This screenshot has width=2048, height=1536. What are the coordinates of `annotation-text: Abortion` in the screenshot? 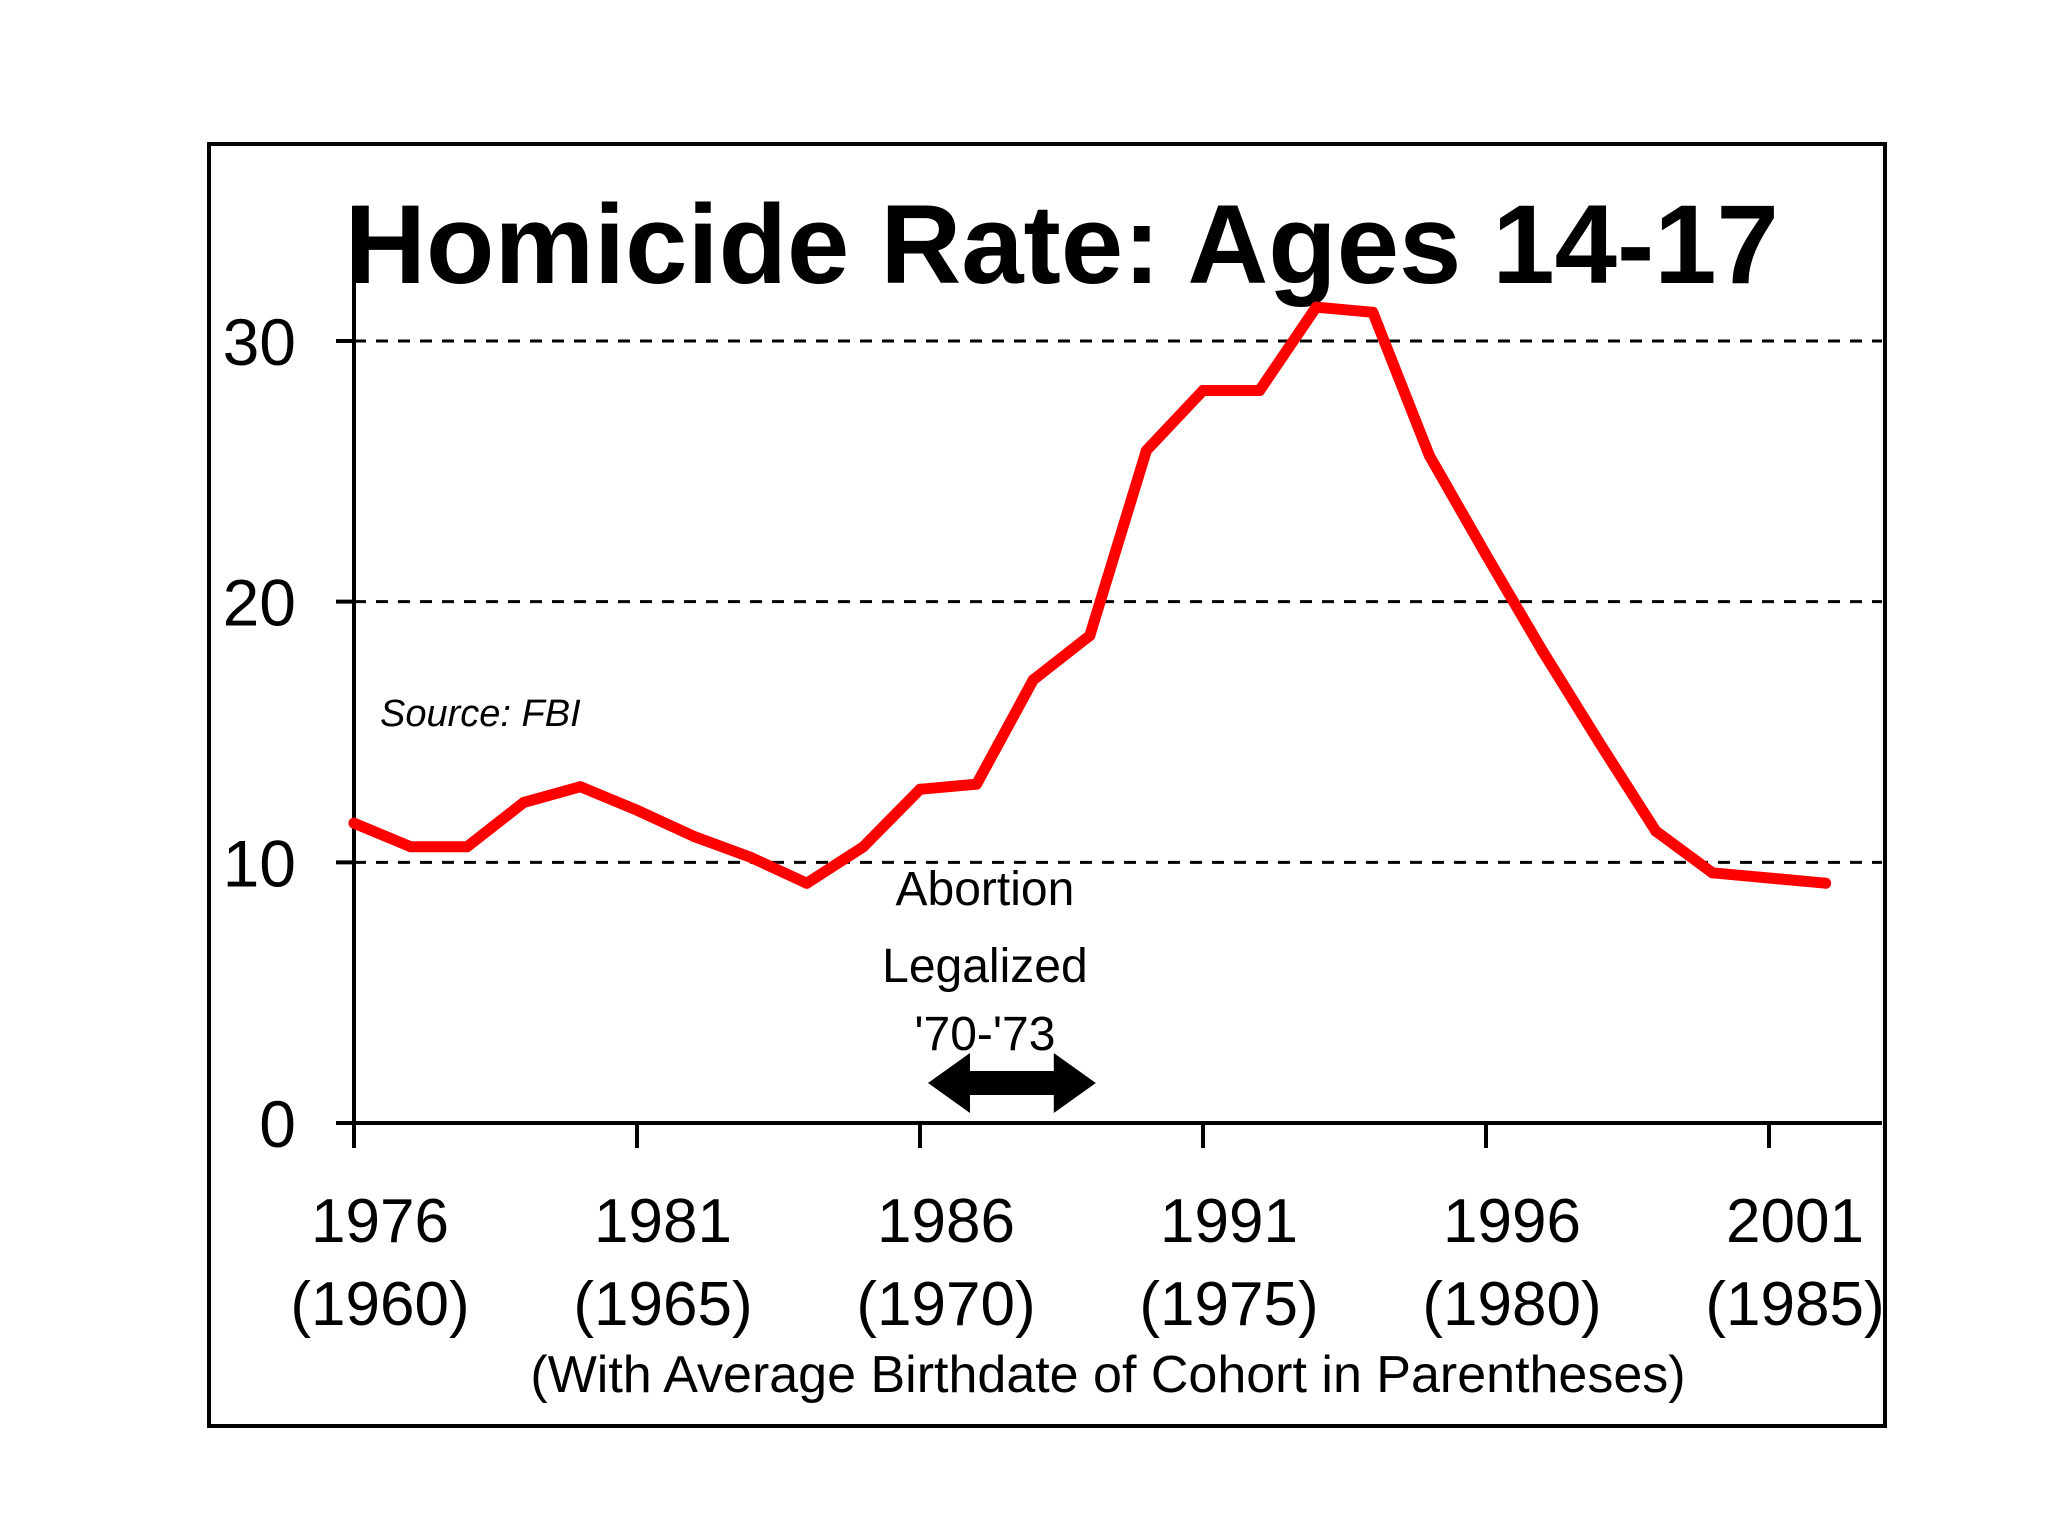 It's located at (985, 889).